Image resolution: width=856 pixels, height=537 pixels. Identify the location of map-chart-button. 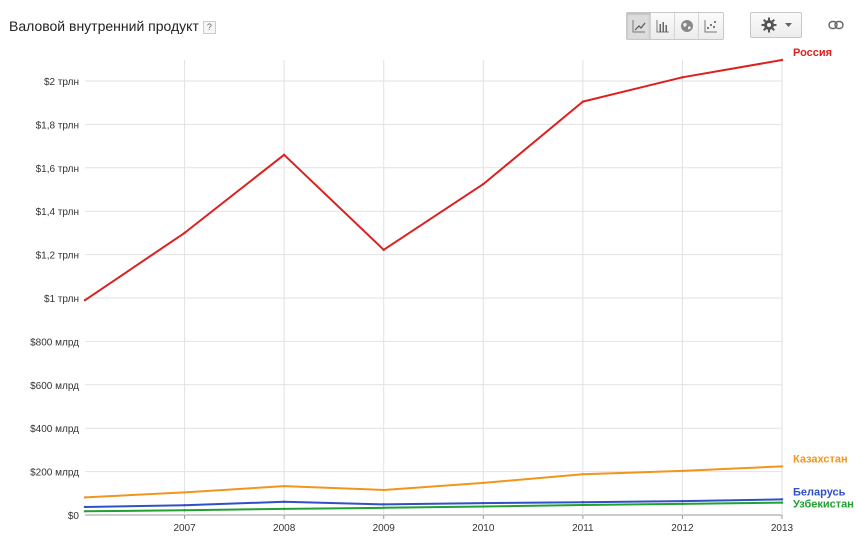
(687, 26).